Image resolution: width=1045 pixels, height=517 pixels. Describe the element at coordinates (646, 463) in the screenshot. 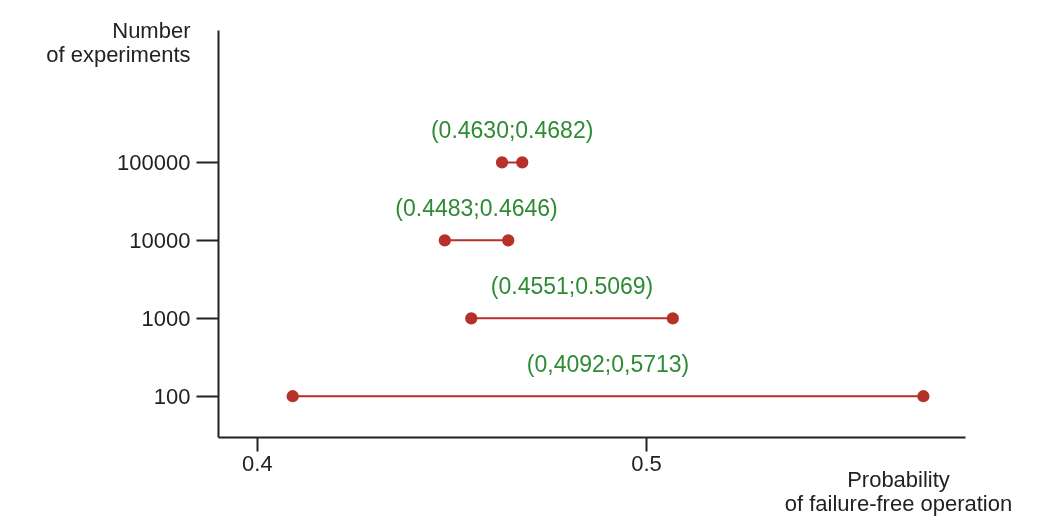

I see `x-tick-label: 0.5` at that location.